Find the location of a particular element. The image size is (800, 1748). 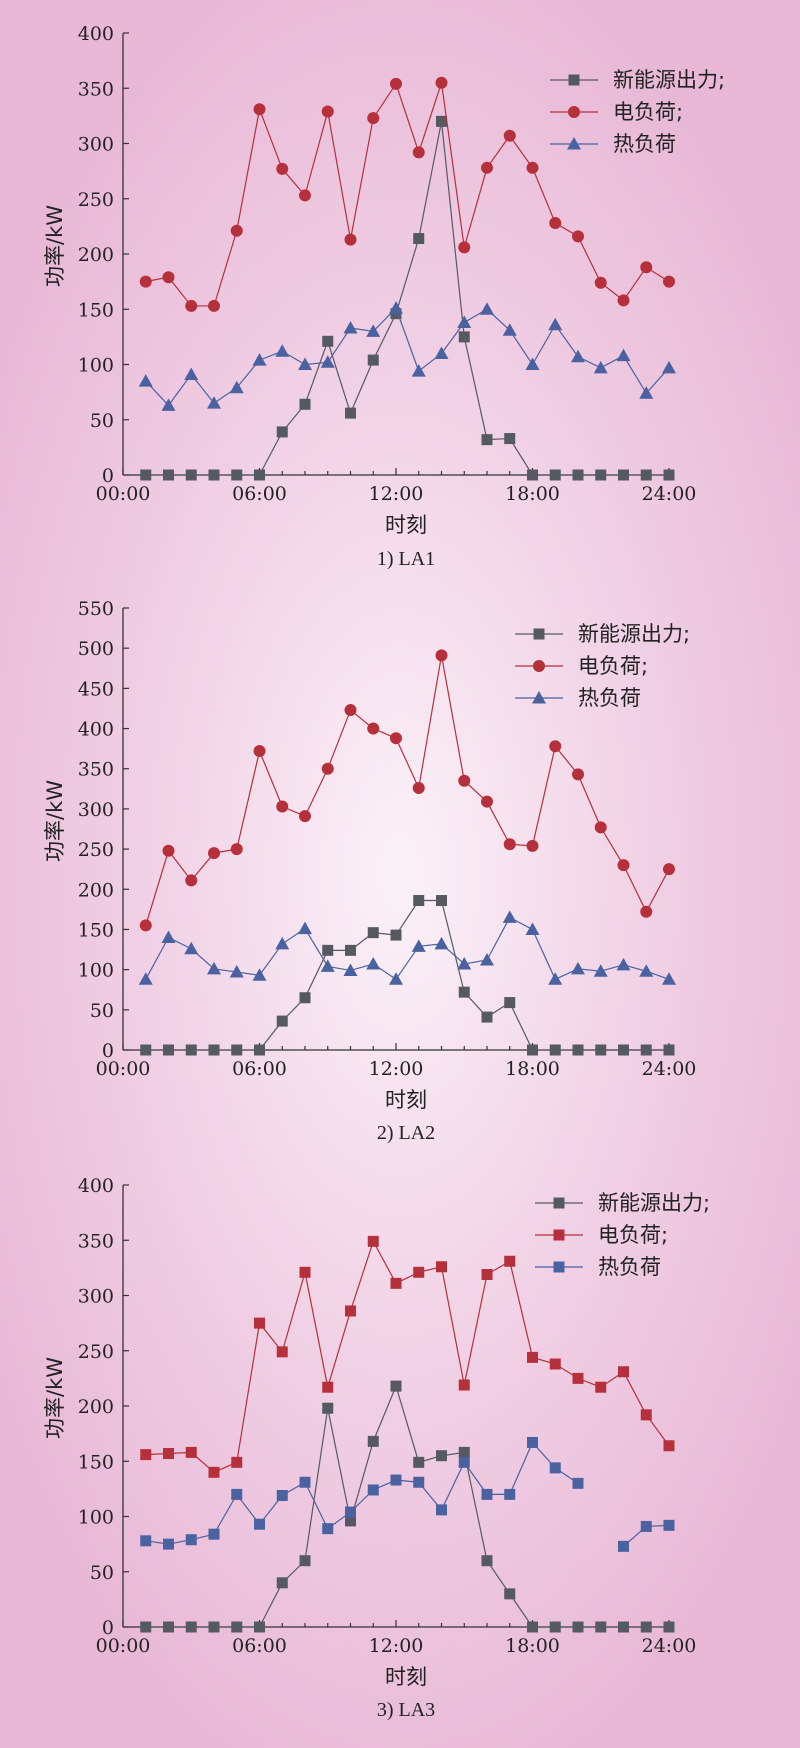

legend-label: 新能源出力; is located at coordinates (634, 634).